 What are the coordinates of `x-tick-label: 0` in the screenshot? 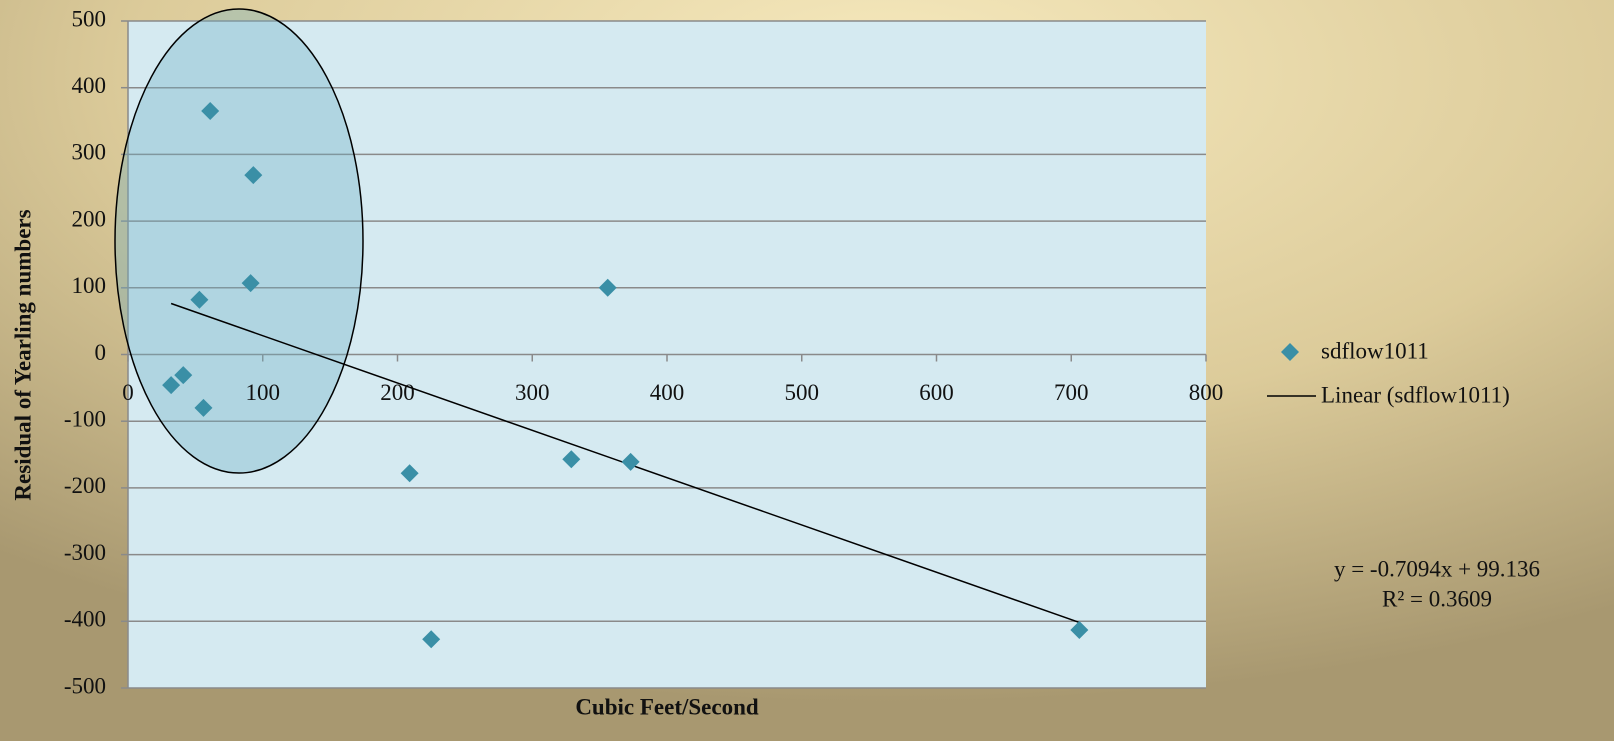 It's located at (128, 392).